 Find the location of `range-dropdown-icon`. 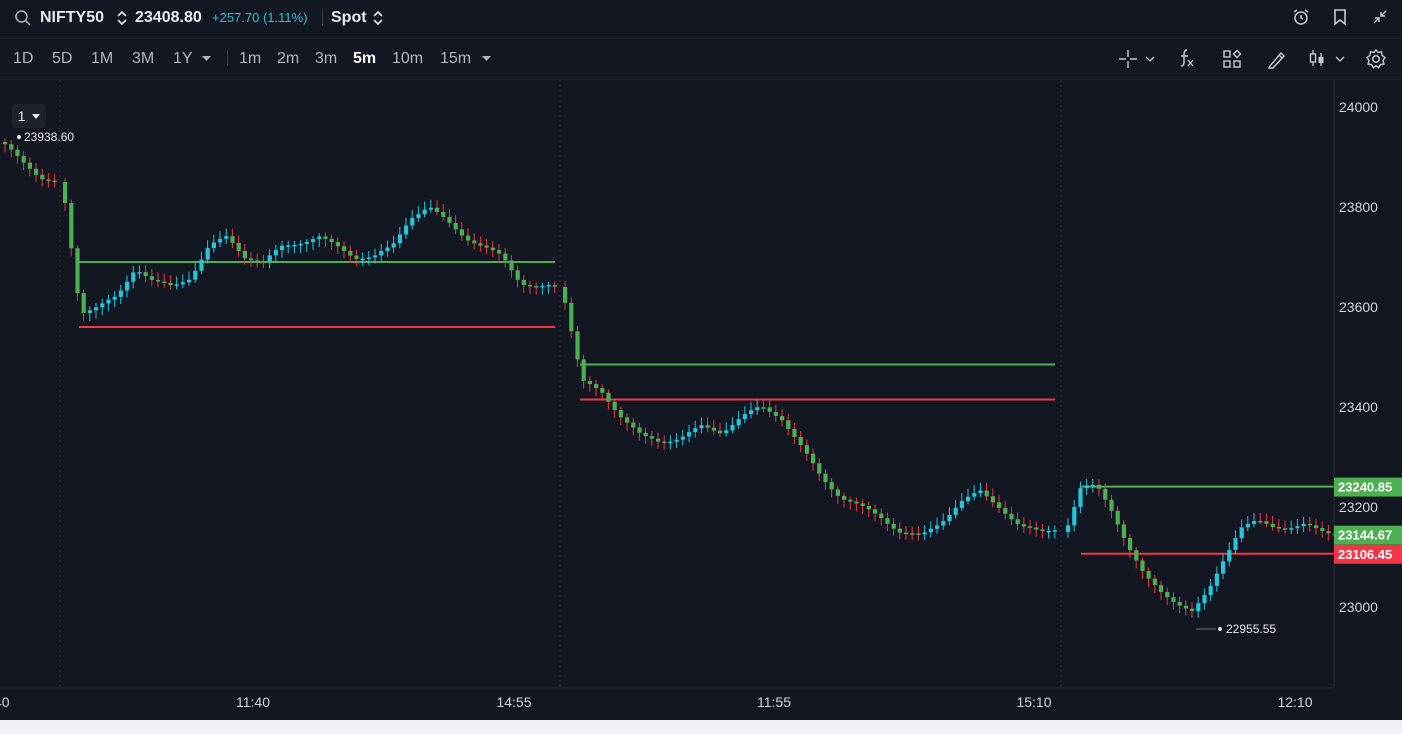

range-dropdown-icon is located at coordinates (206, 59).